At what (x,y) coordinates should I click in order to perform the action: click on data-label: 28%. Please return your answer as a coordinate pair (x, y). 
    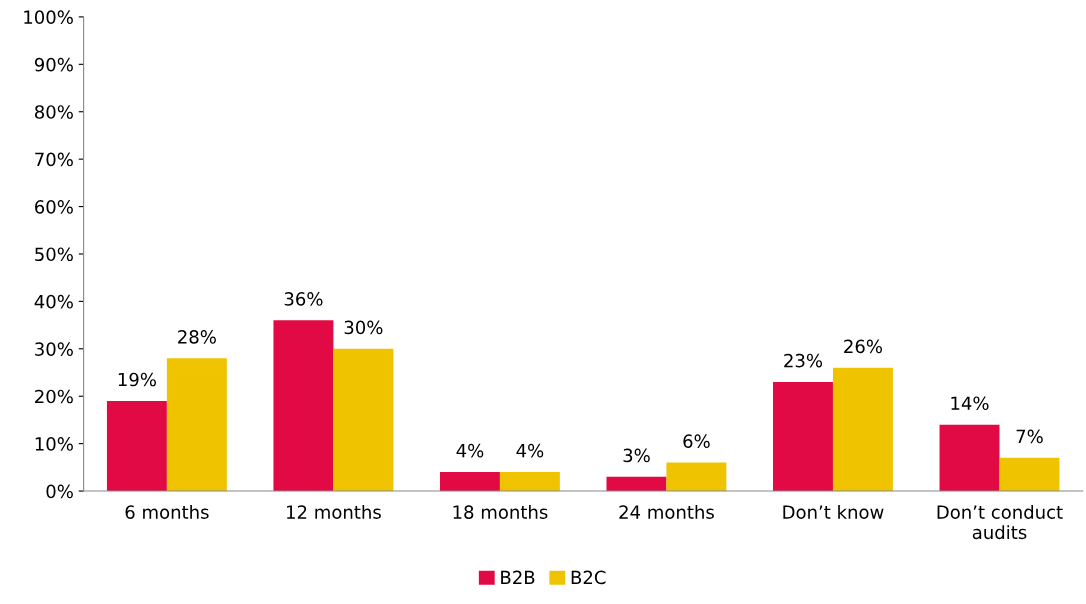
    Looking at the image, I should click on (197, 337).